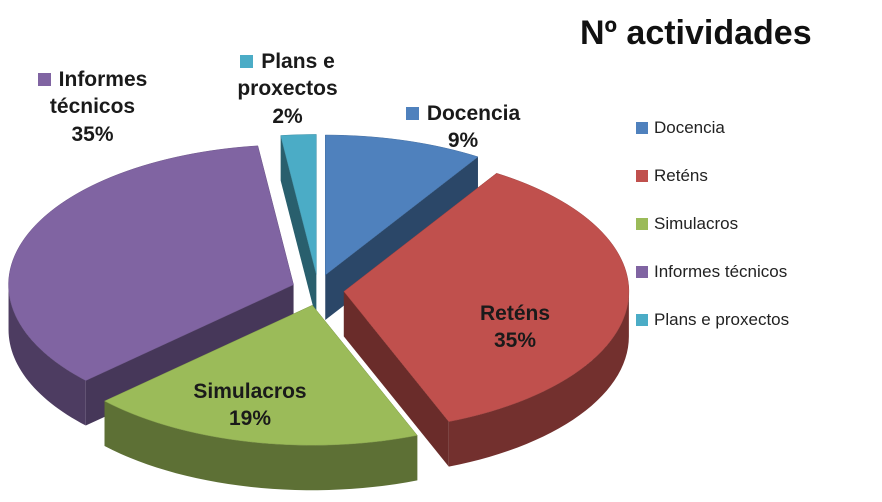 Image resolution: width=882 pixels, height=502 pixels. What do you see at coordinates (689, 127) in the screenshot?
I see `legend-label: Docencia` at bounding box center [689, 127].